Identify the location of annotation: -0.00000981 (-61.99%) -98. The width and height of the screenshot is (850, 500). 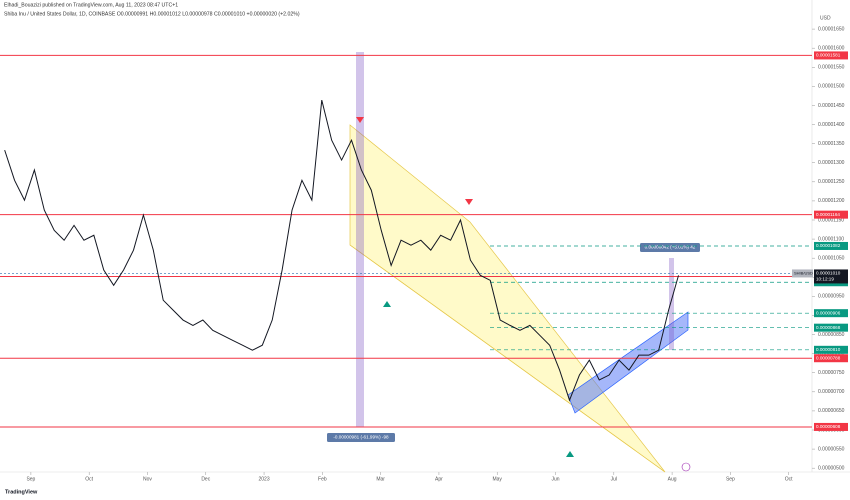
(361, 437).